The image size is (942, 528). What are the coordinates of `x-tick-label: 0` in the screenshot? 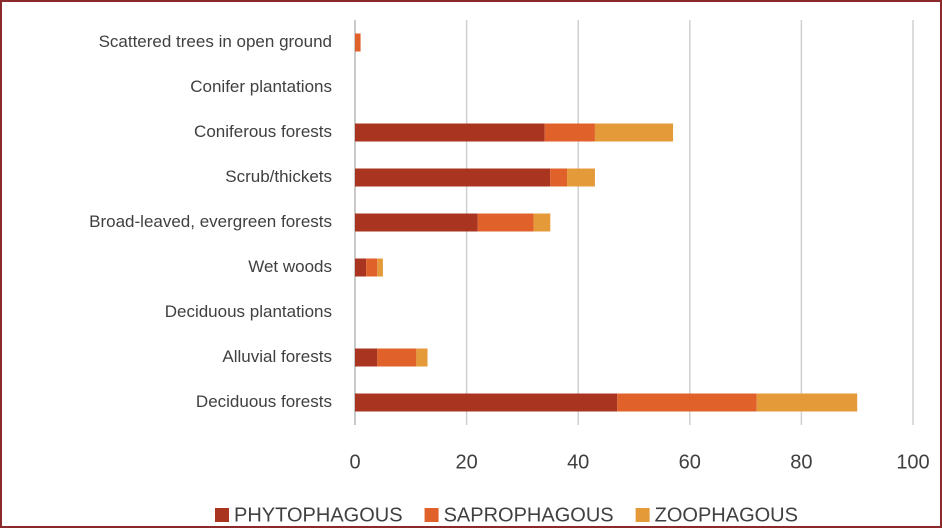 It's located at (354, 462).